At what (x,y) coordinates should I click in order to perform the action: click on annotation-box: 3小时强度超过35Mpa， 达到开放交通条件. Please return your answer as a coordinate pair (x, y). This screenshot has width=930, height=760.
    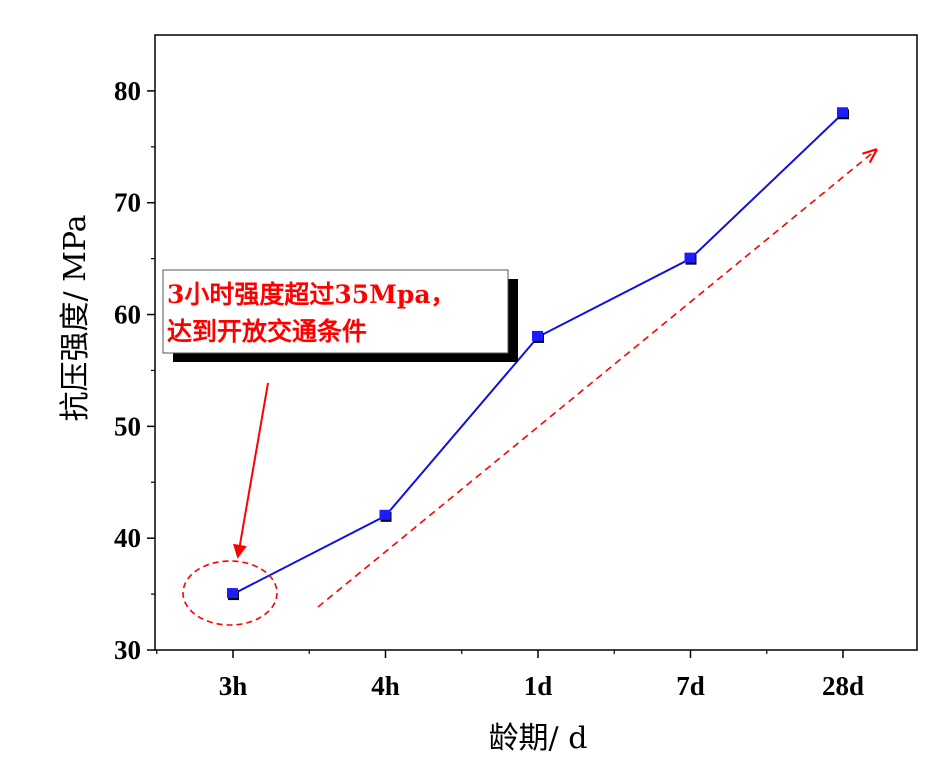
    Looking at the image, I should click on (340, 315).